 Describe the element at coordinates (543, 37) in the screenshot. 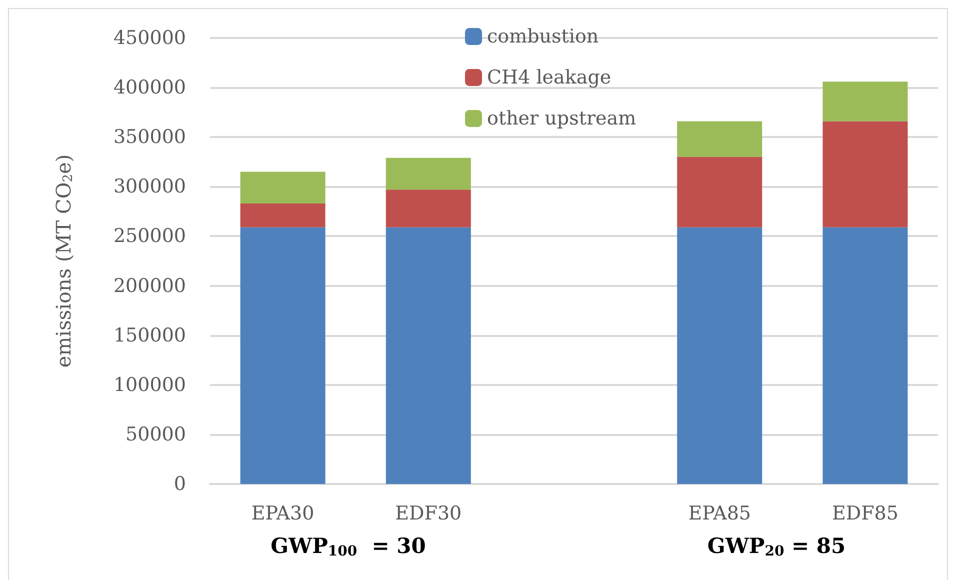

I see `legend-label: combustion` at that location.